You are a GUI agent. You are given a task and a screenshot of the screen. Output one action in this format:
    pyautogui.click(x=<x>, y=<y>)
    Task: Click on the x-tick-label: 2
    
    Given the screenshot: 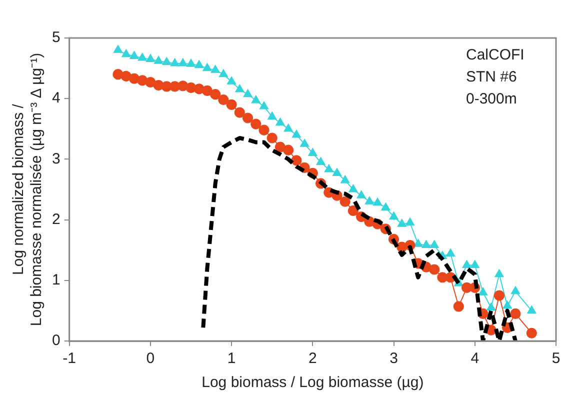 What is the action you would take?
    pyautogui.click(x=312, y=359)
    